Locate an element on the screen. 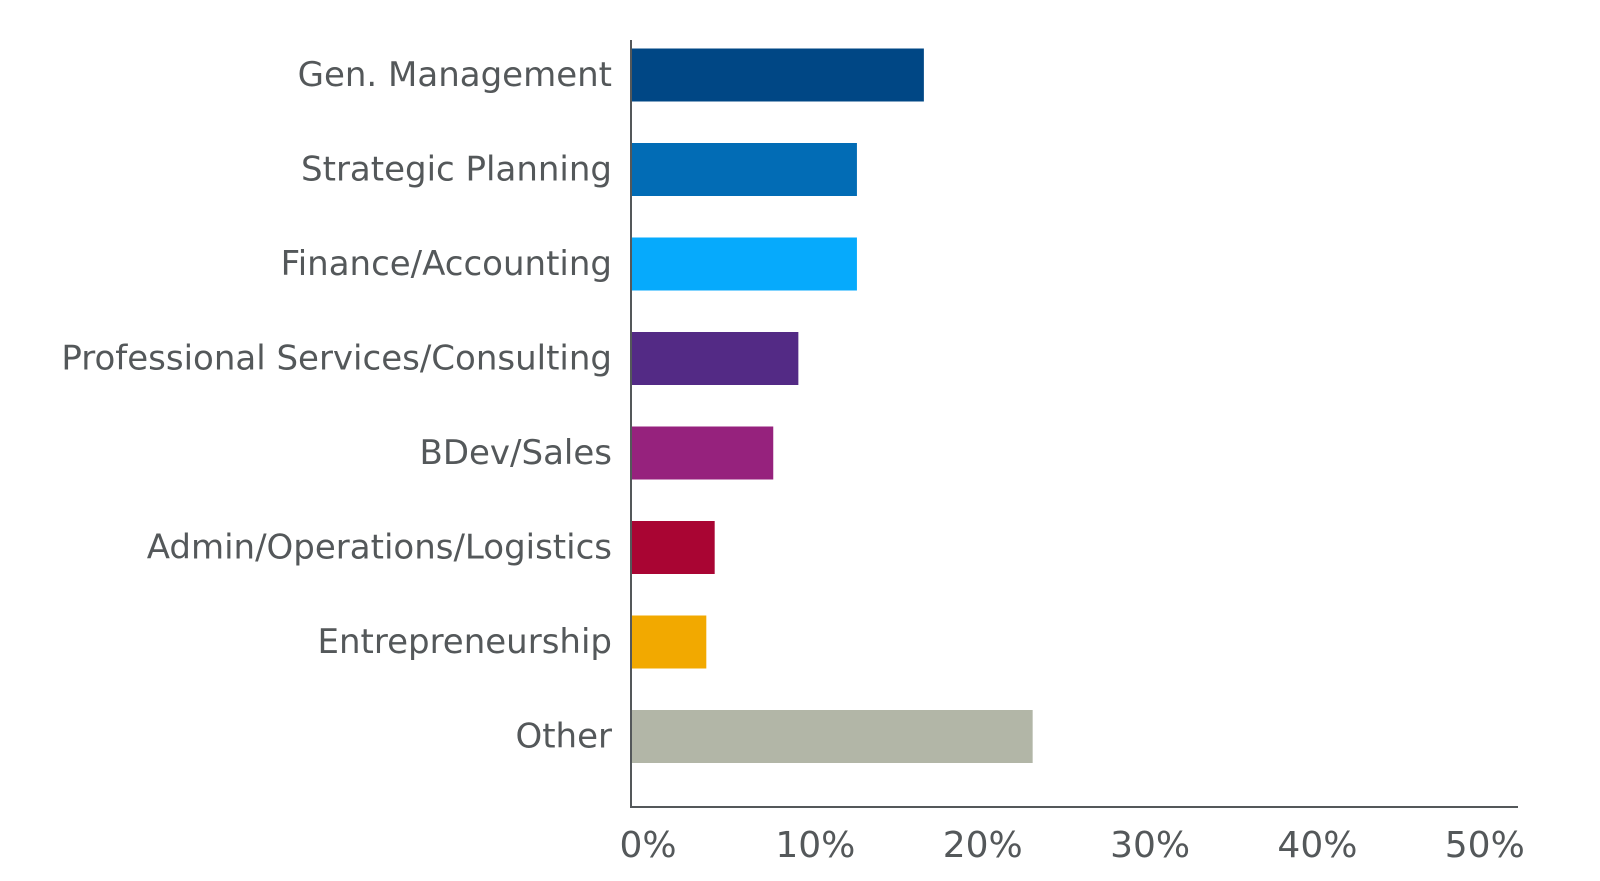 The width and height of the screenshot is (1600, 881). category-label: Finance/Accounting is located at coordinates (446, 264).